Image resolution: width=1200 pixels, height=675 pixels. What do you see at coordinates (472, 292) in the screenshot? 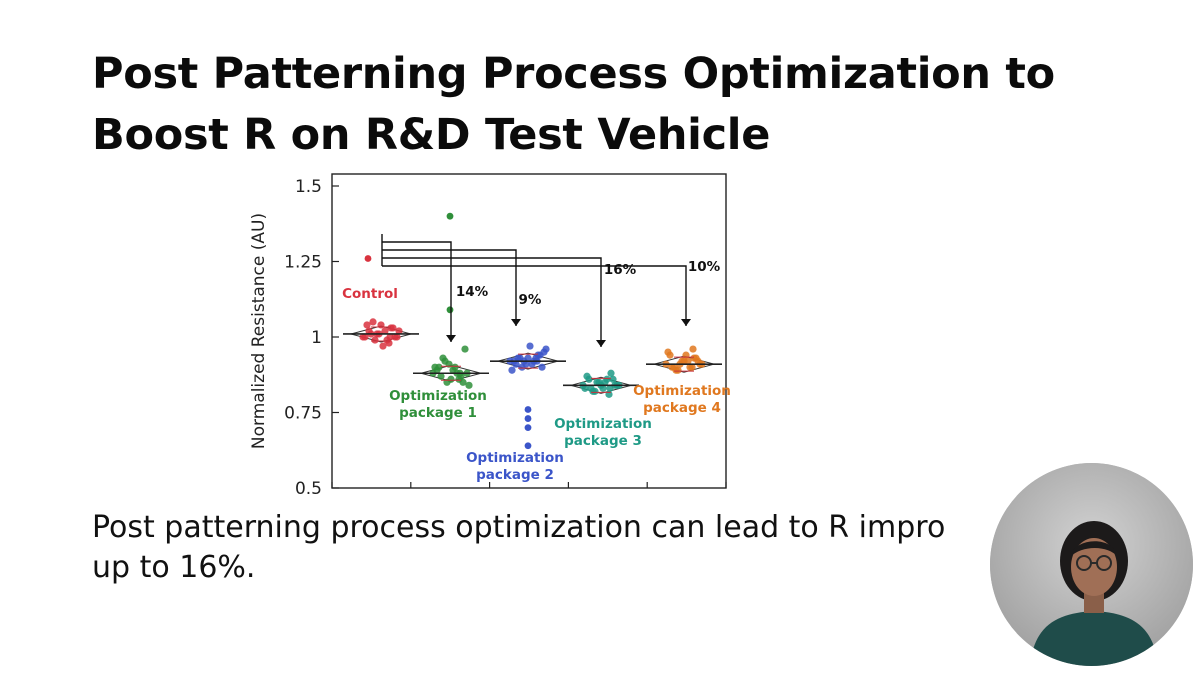
I see `improvement-annotation: 14%` at bounding box center [472, 292].